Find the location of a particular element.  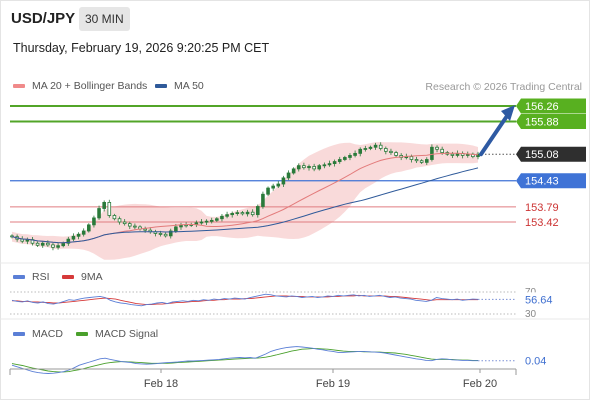

legend-9ma: 9MA is located at coordinates (82, 277).